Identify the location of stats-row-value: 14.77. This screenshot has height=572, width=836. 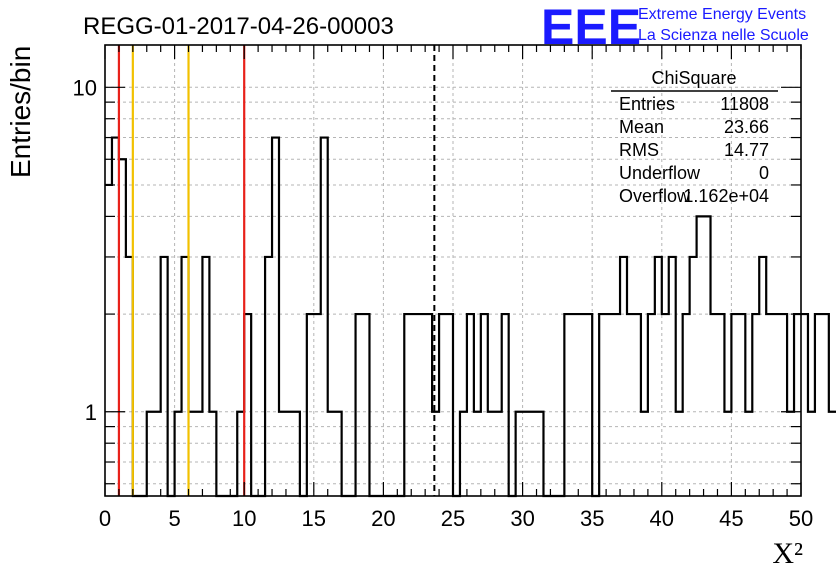
(746, 150).